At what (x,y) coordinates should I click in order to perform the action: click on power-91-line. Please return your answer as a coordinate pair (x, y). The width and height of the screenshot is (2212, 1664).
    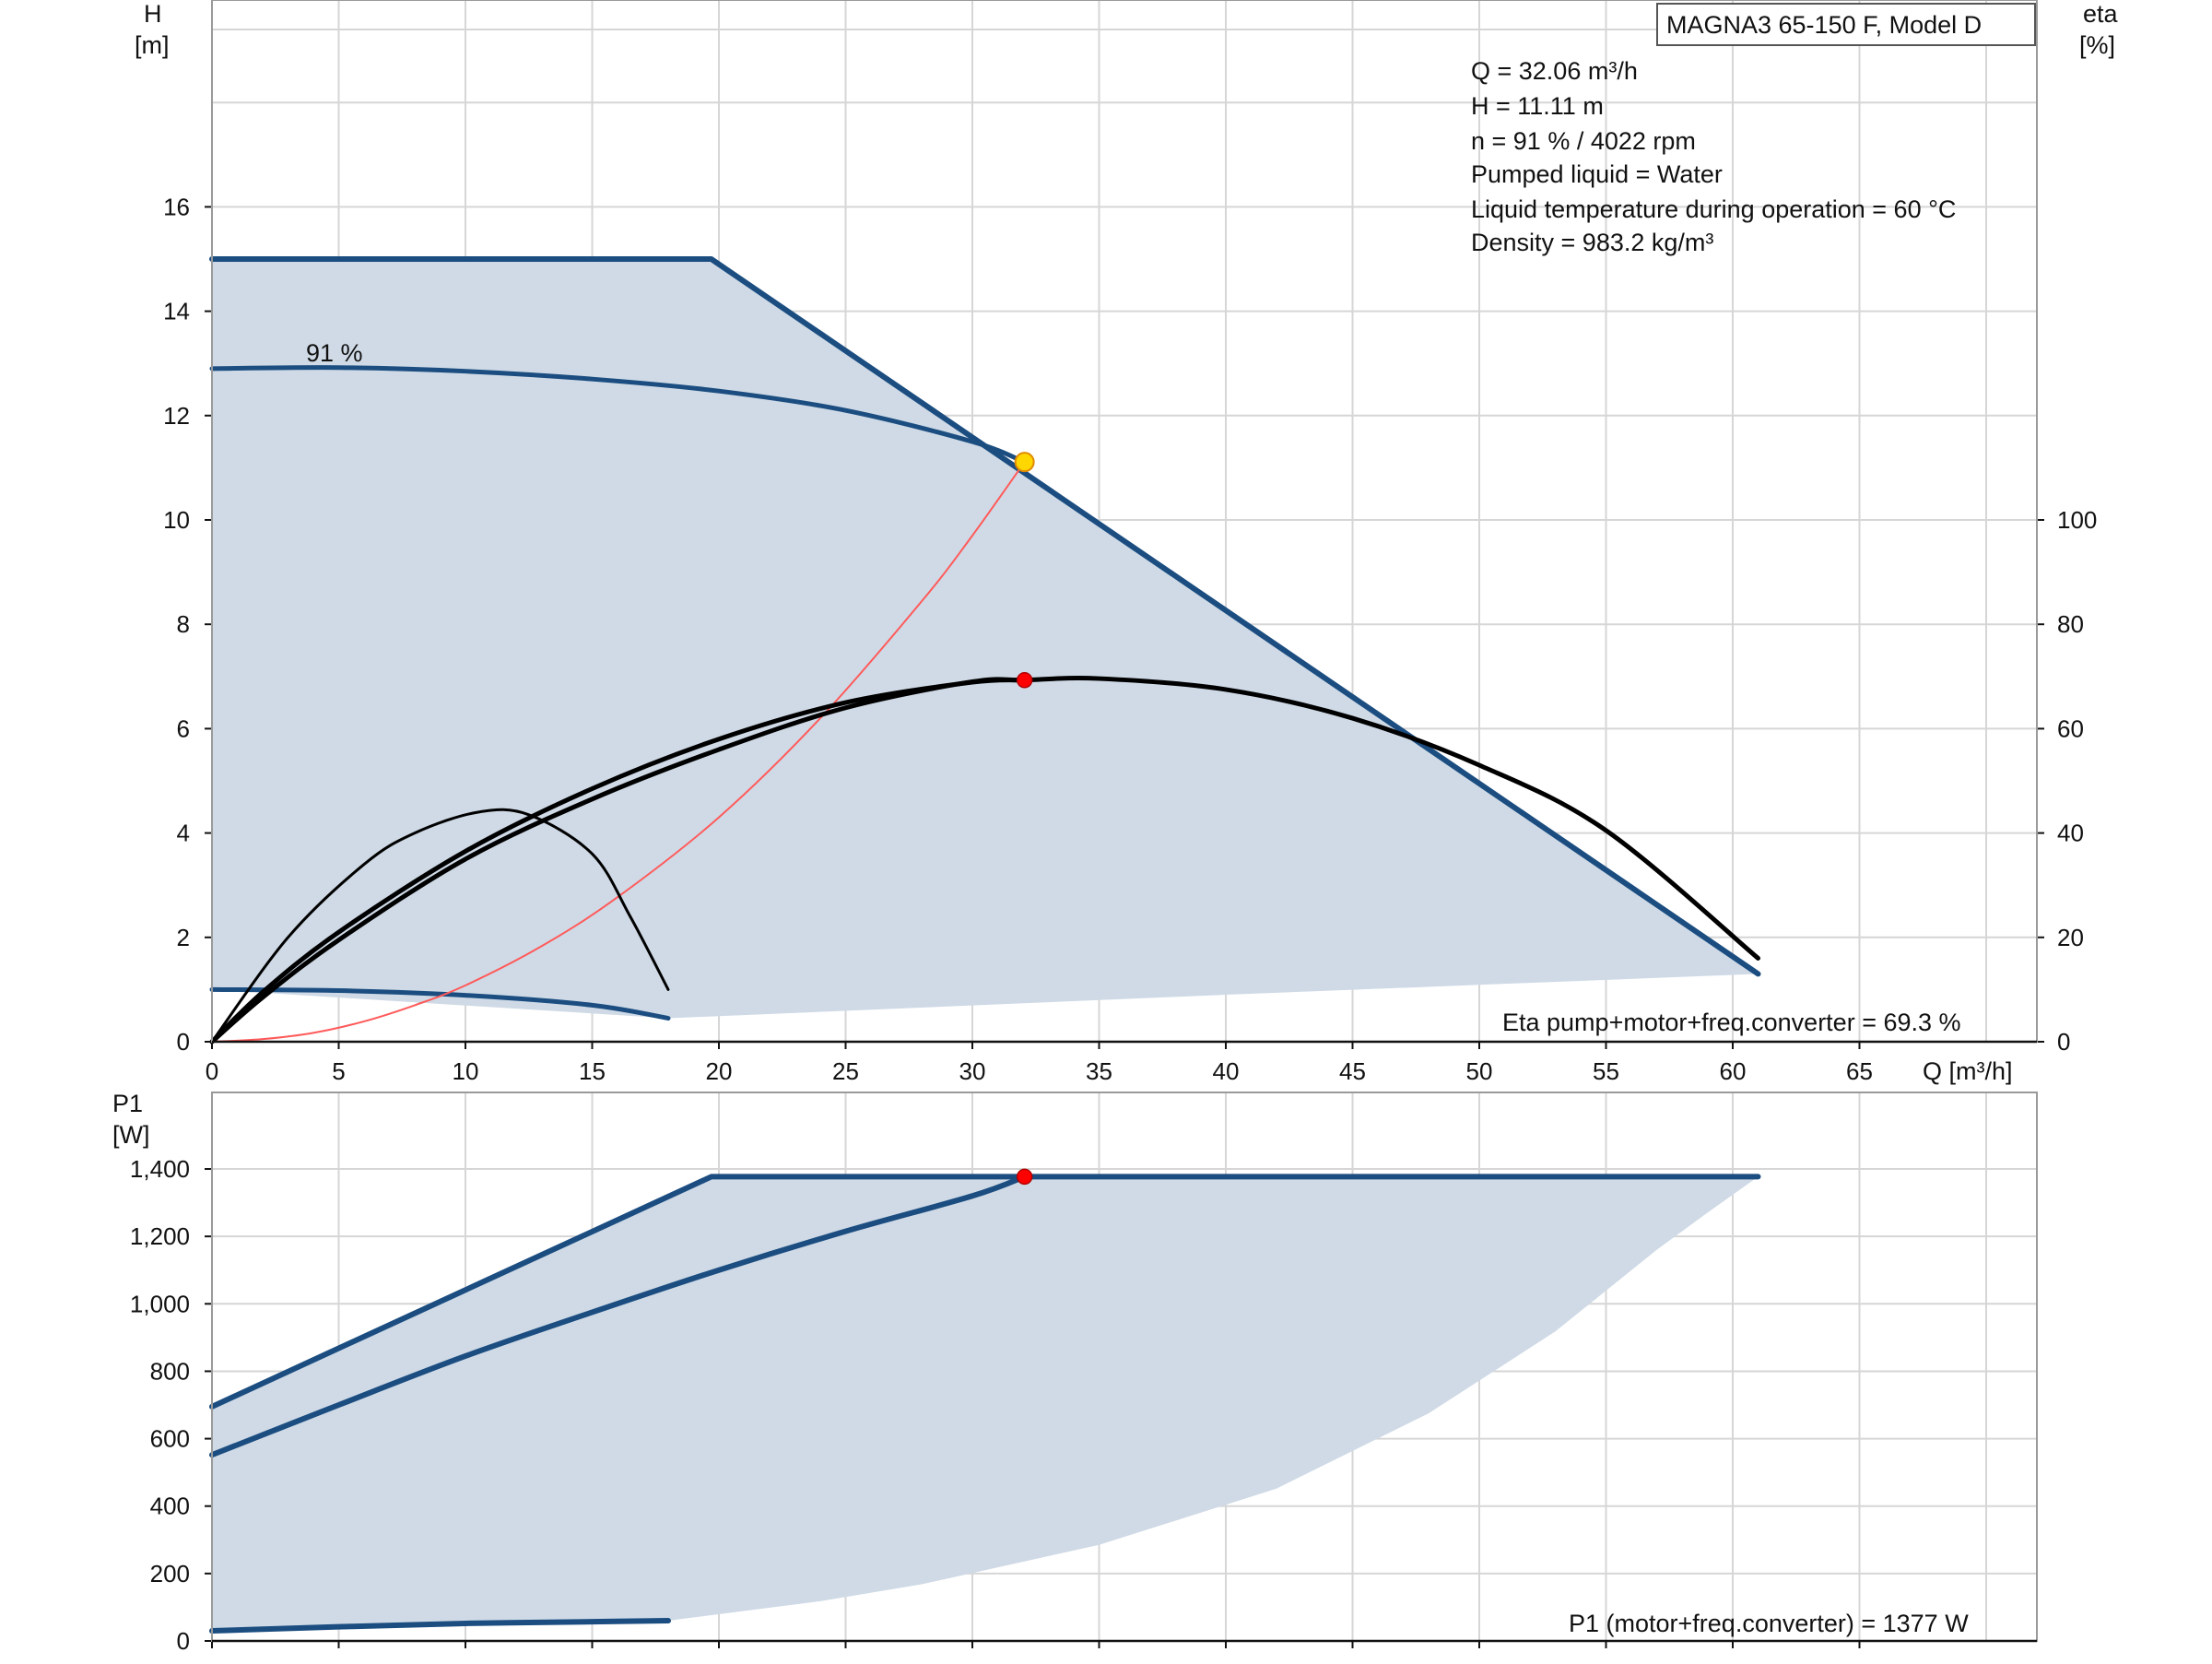
    Looking at the image, I should click on (618, 1316).